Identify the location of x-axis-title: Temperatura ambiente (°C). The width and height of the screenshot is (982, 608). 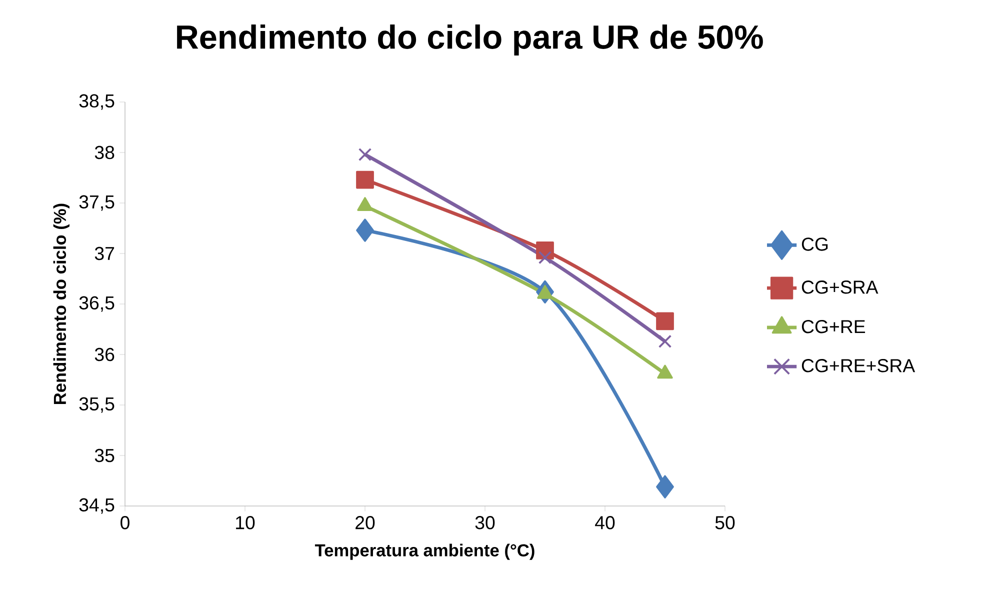
(424, 552).